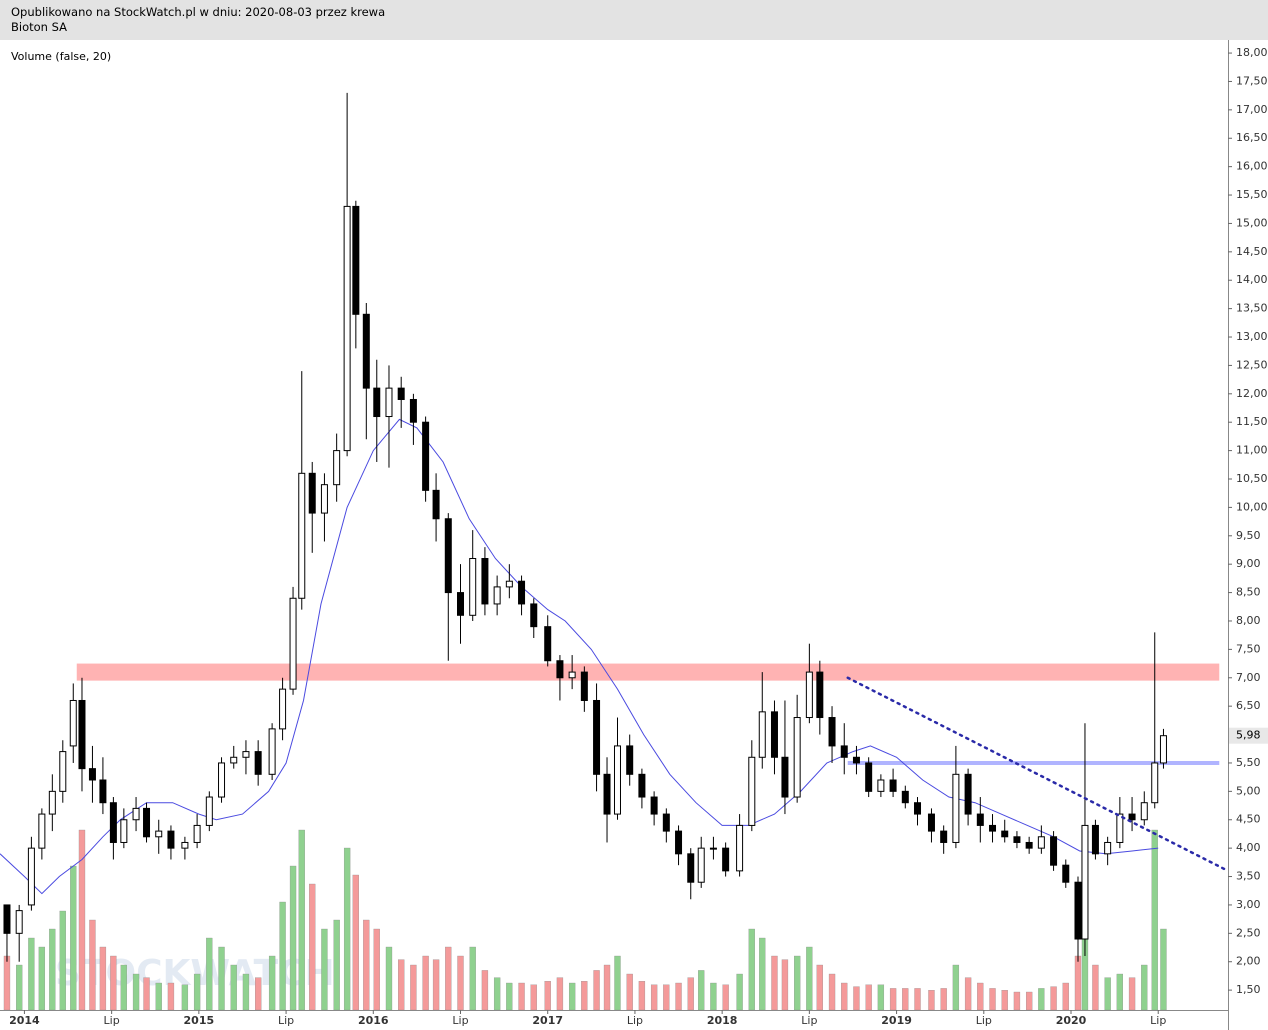 The height and width of the screenshot is (1030, 1268). Describe the element at coordinates (39, 27) in the screenshot. I see `instrument-name: Bioton SA` at that location.